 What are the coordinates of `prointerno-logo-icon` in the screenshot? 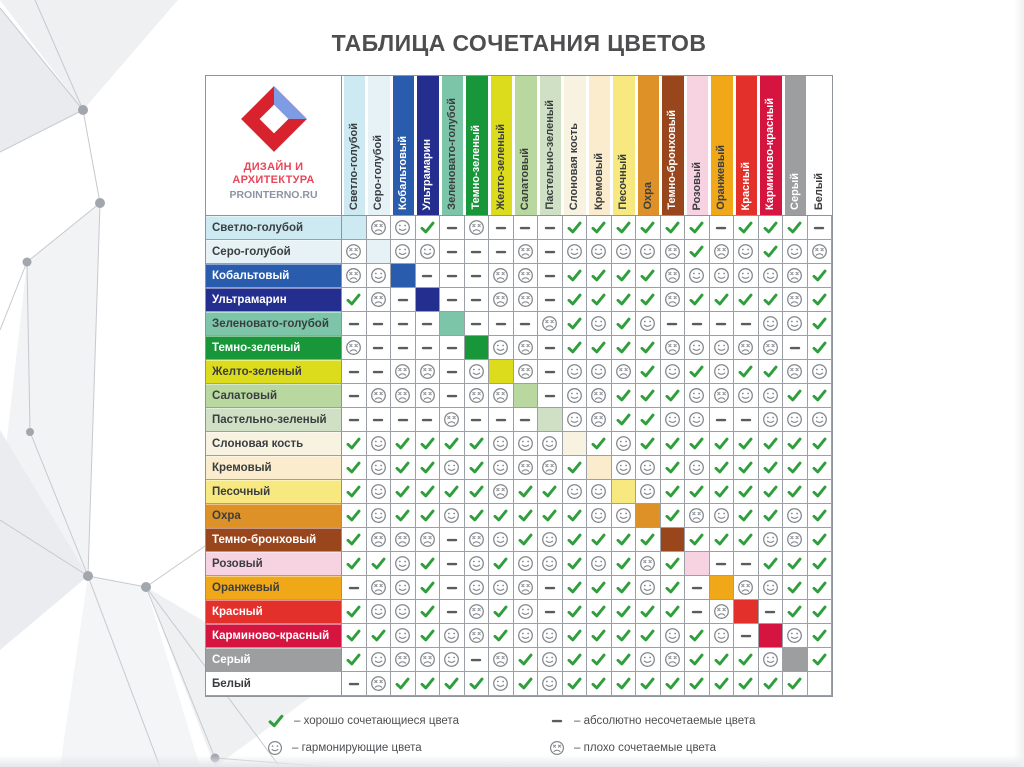 It's located at (273, 119).